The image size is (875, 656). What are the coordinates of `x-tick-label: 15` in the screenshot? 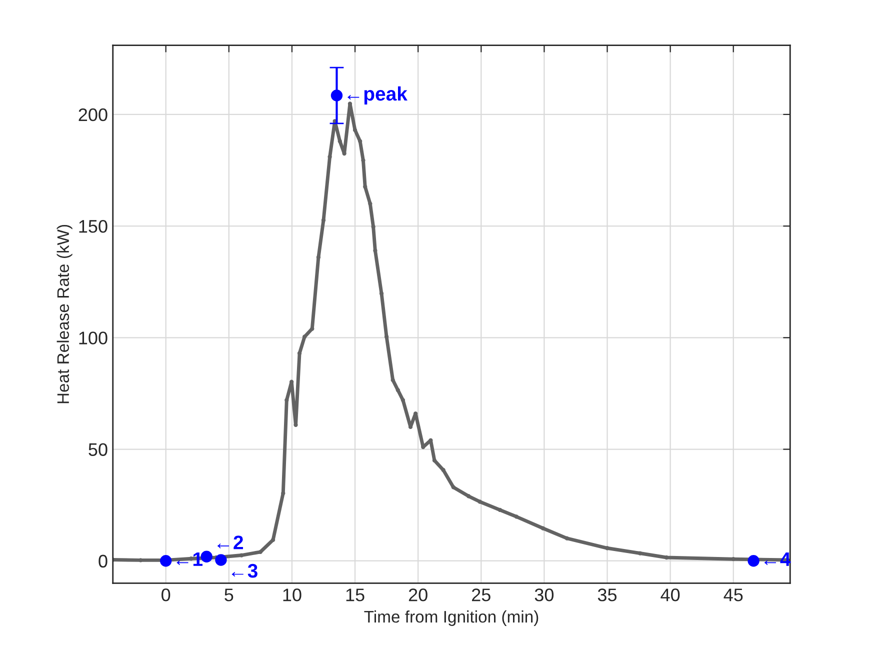 It's located at (355, 595).